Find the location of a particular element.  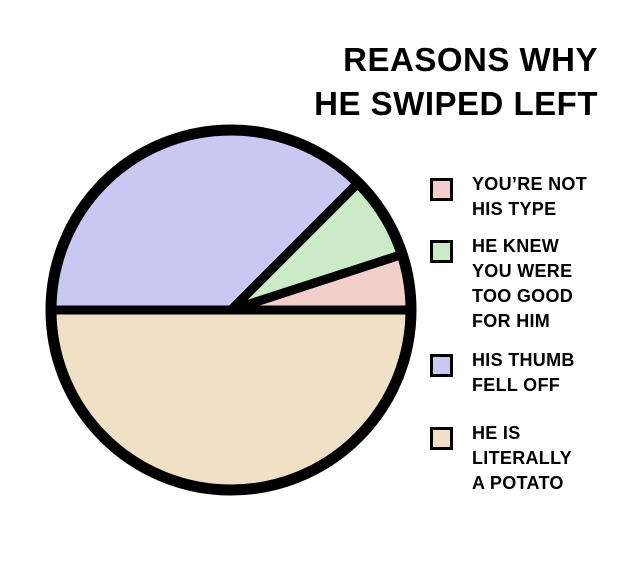

chart-title: REASONS WHY HE SWIPED LEFT is located at coordinates (456, 81).